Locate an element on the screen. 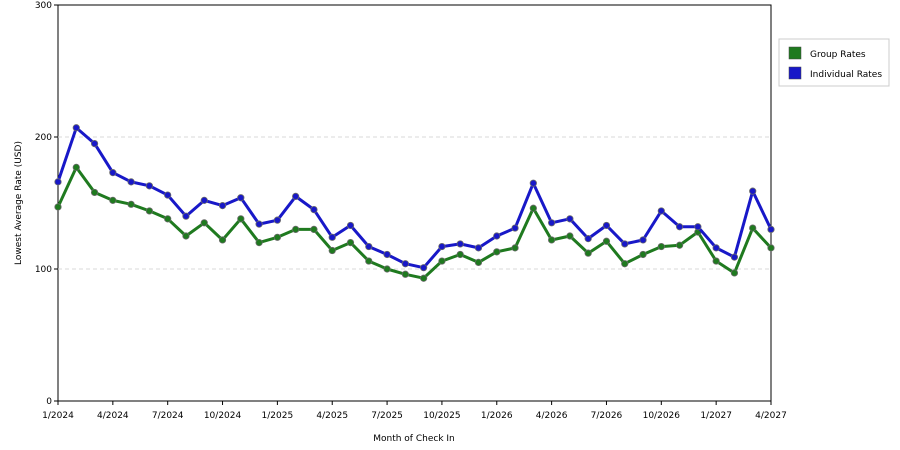 This screenshot has width=900, height=450. y-tick-label: 100 is located at coordinates (43, 270).